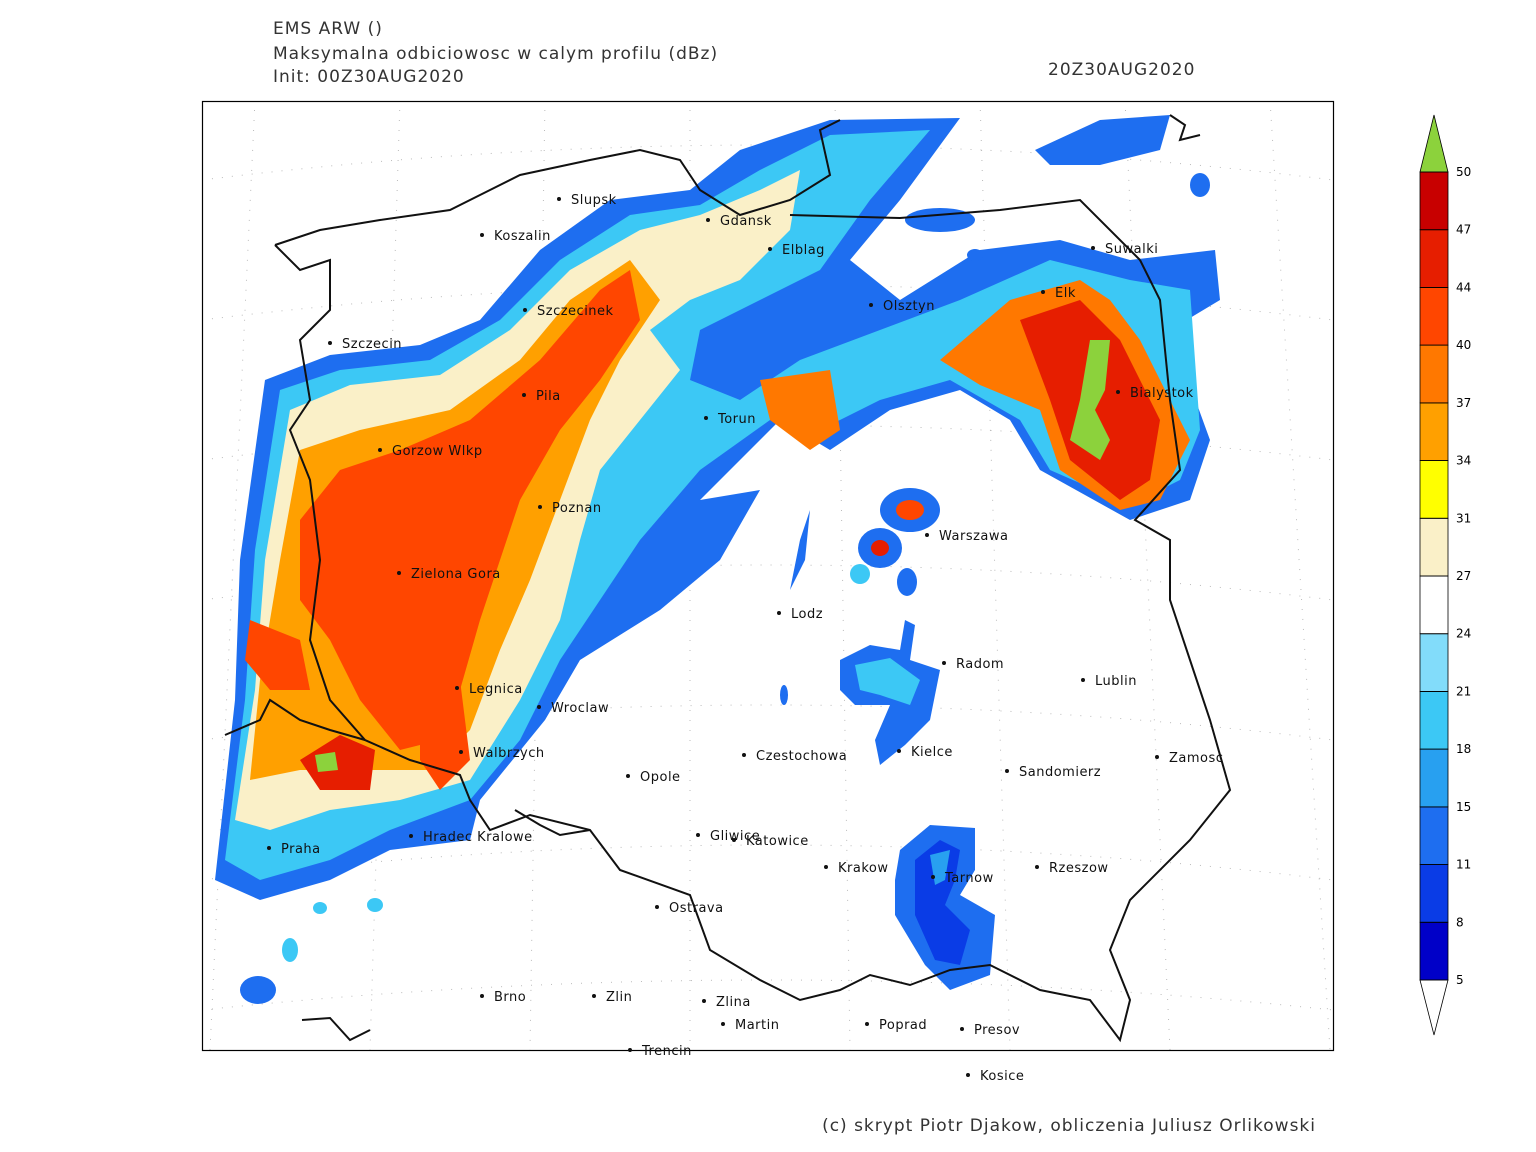 This screenshot has height=1152, width=1536. Describe the element at coordinates (1116, 681) in the screenshot. I see `city-label: Lublin` at that location.